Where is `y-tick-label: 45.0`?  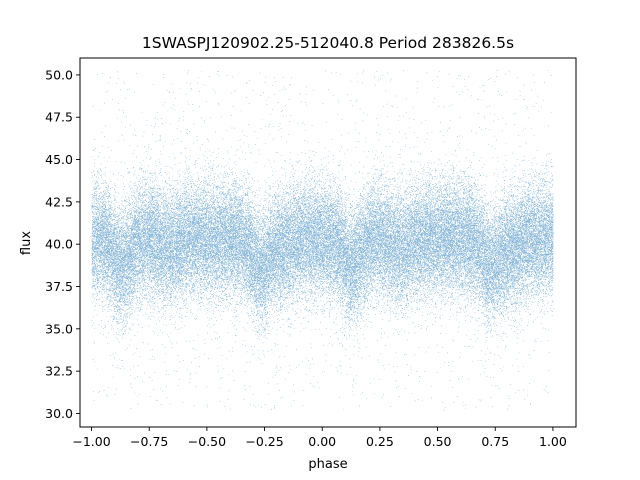
y-tick-label: 45.0 is located at coordinates (59, 159).